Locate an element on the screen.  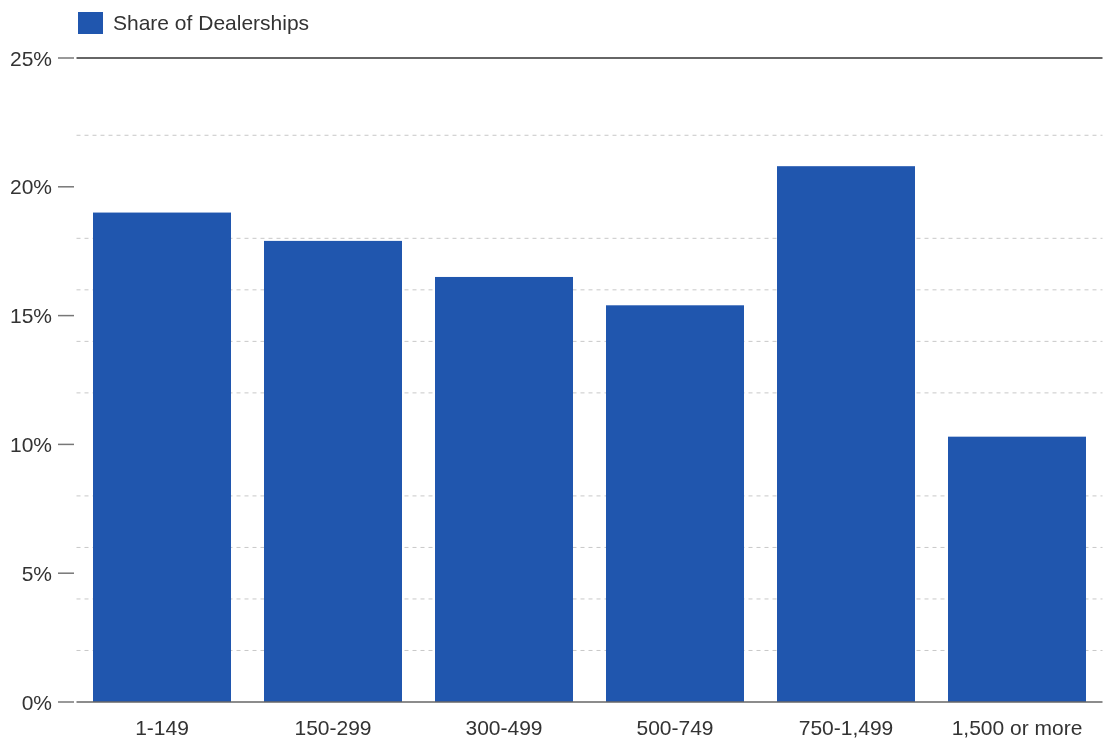
x-tick-label: 750-1,499 is located at coordinates (846, 727).